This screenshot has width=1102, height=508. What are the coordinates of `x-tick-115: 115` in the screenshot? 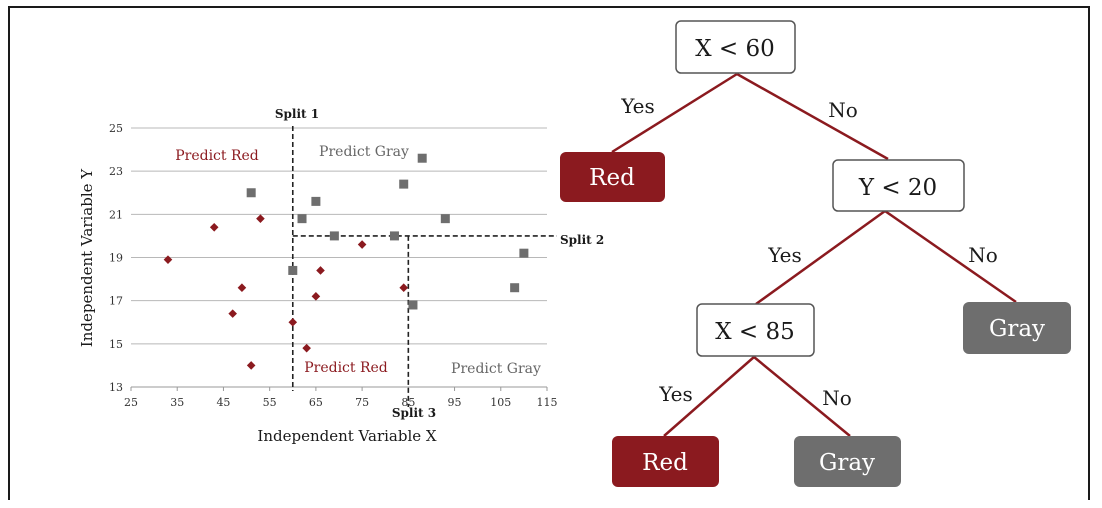 It's located at (547, 402).